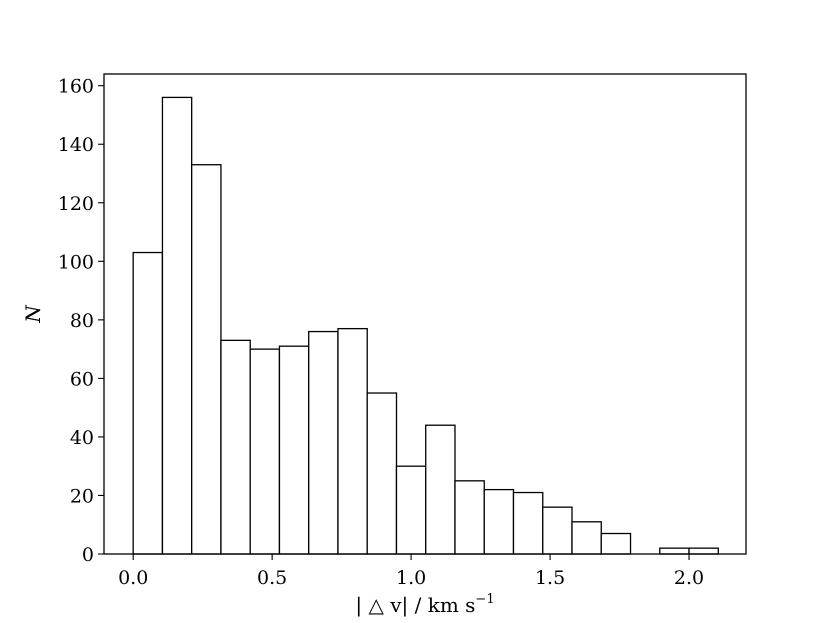 The height and width of the screenshot is (623, 830). What do you see at coordinates (550, 578) in the screenshot?
I see `x-tick-label: 1.5` at bounding box center [550, 578].